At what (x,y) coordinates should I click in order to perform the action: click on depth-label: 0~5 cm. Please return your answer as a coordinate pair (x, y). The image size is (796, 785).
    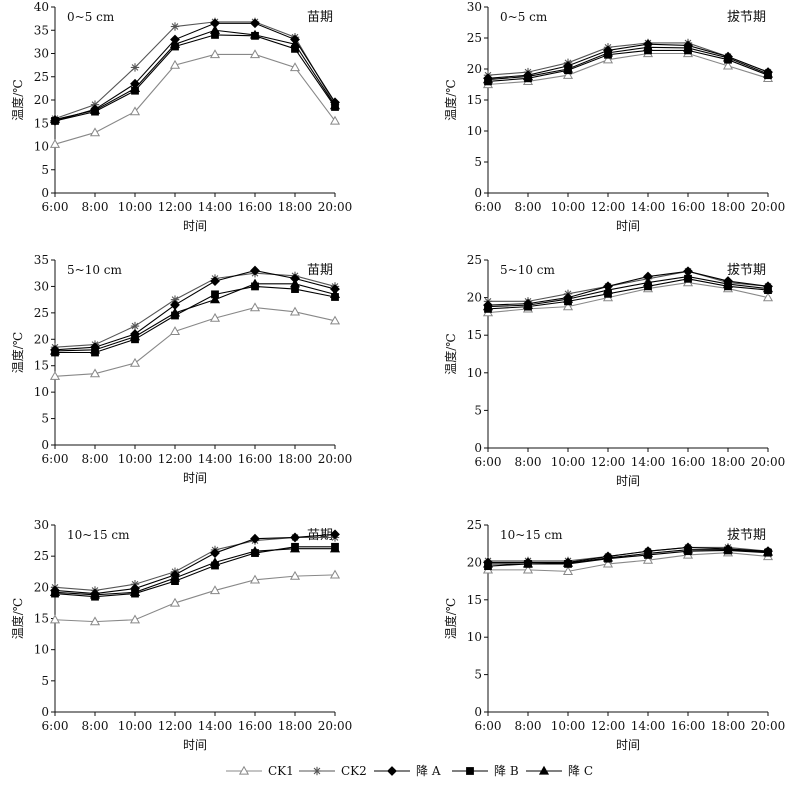
    Looking at the image, I should click on (91, 17).